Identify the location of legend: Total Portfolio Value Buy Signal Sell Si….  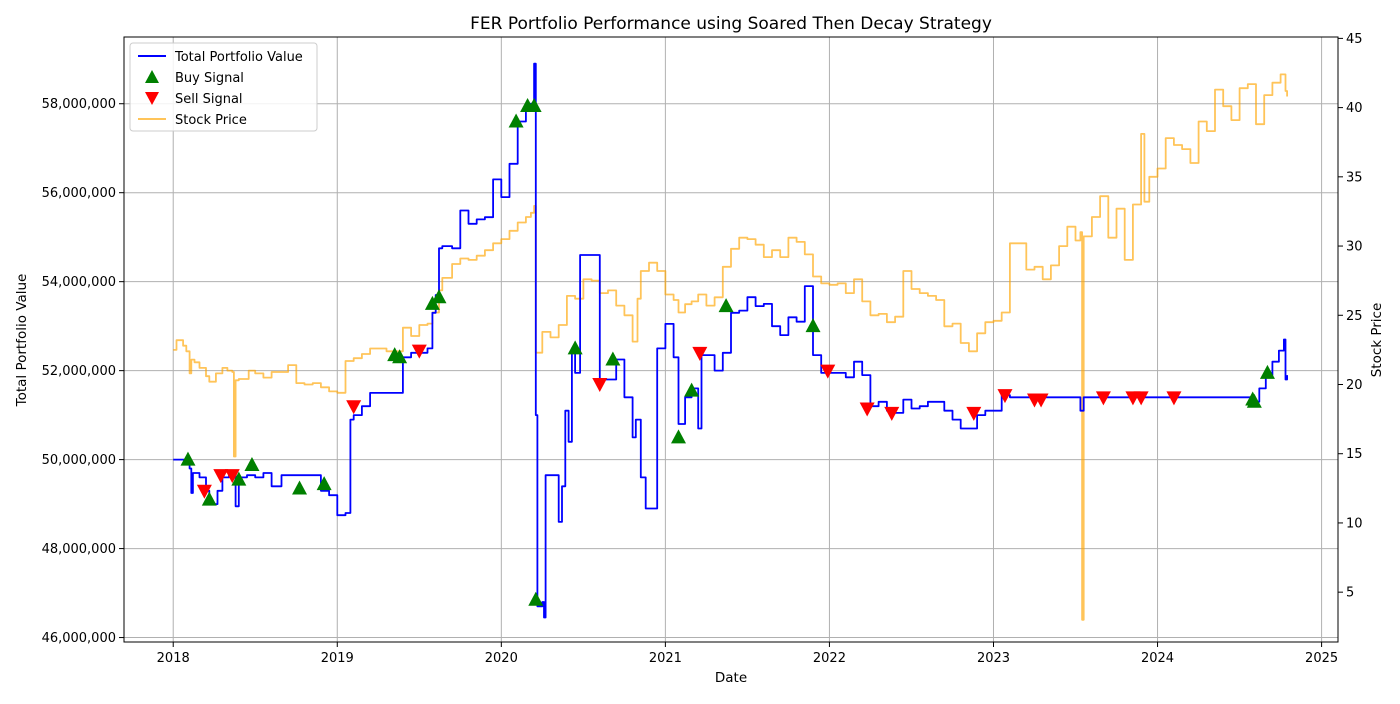
(223, 87).